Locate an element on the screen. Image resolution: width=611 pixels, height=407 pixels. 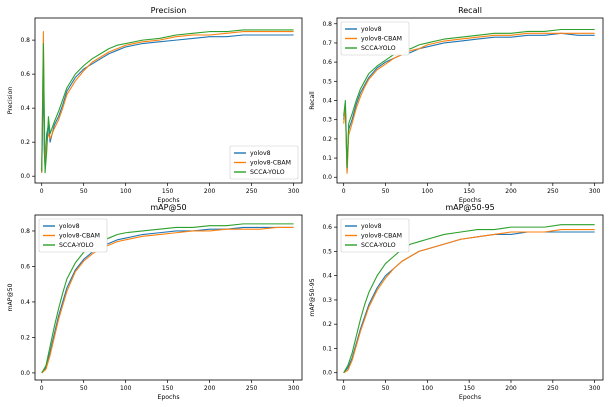
y-axis-label: Precision is located at coordinates (10, 101).